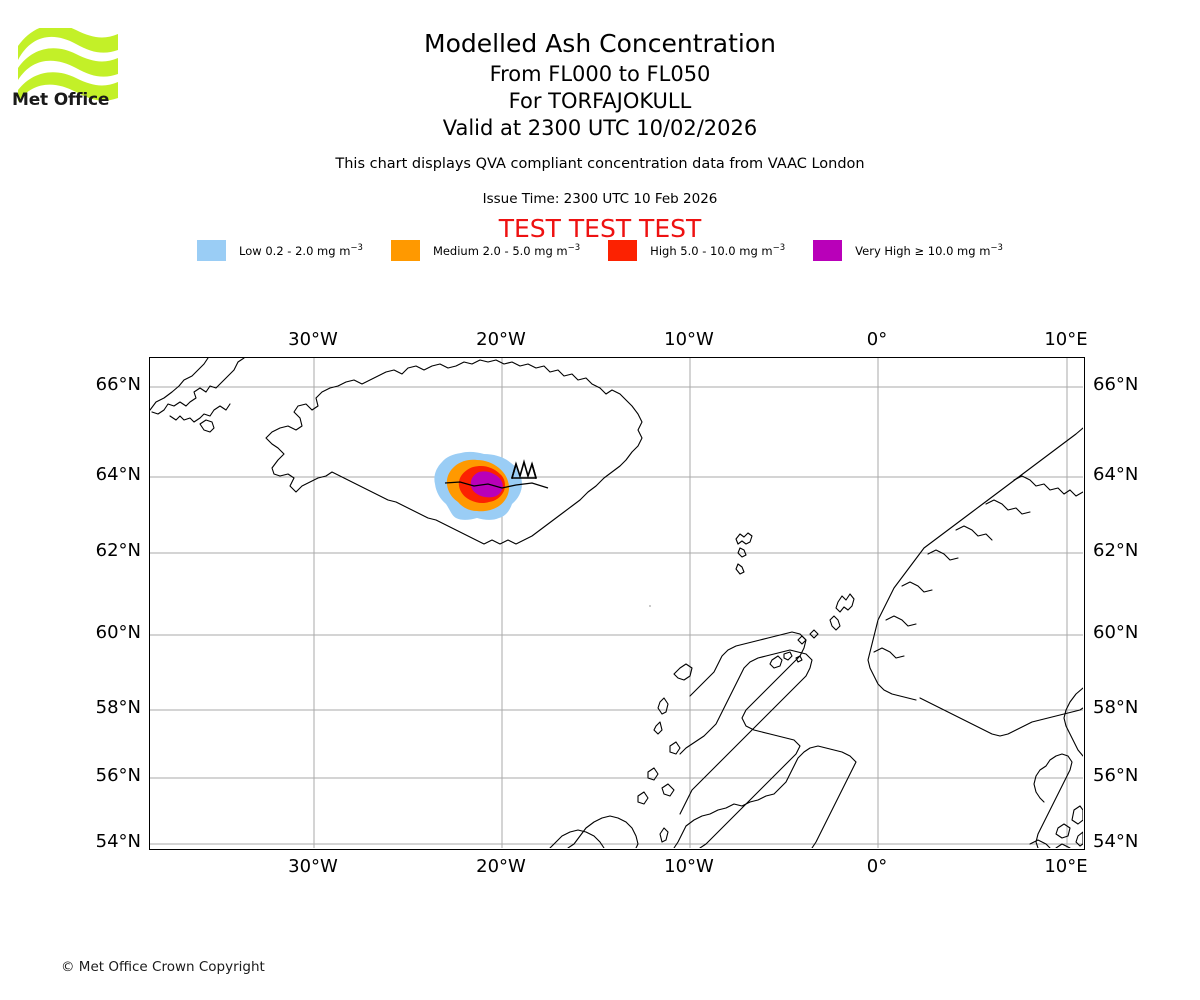  What do you see at coordinates (313, 866) in the screenshot?
I see `lon-label-bottom-30W: 30°W` at bounding box center [313, 866].